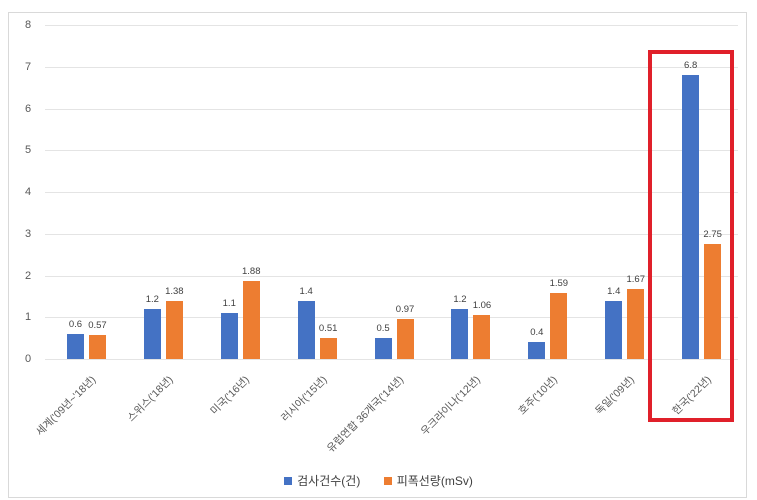 This screenshot has width=757, height=500. What do you see at coordinates (251, 271) in the screenshot?
I see `data-label: 1.88` at bounding box center [251, 271].